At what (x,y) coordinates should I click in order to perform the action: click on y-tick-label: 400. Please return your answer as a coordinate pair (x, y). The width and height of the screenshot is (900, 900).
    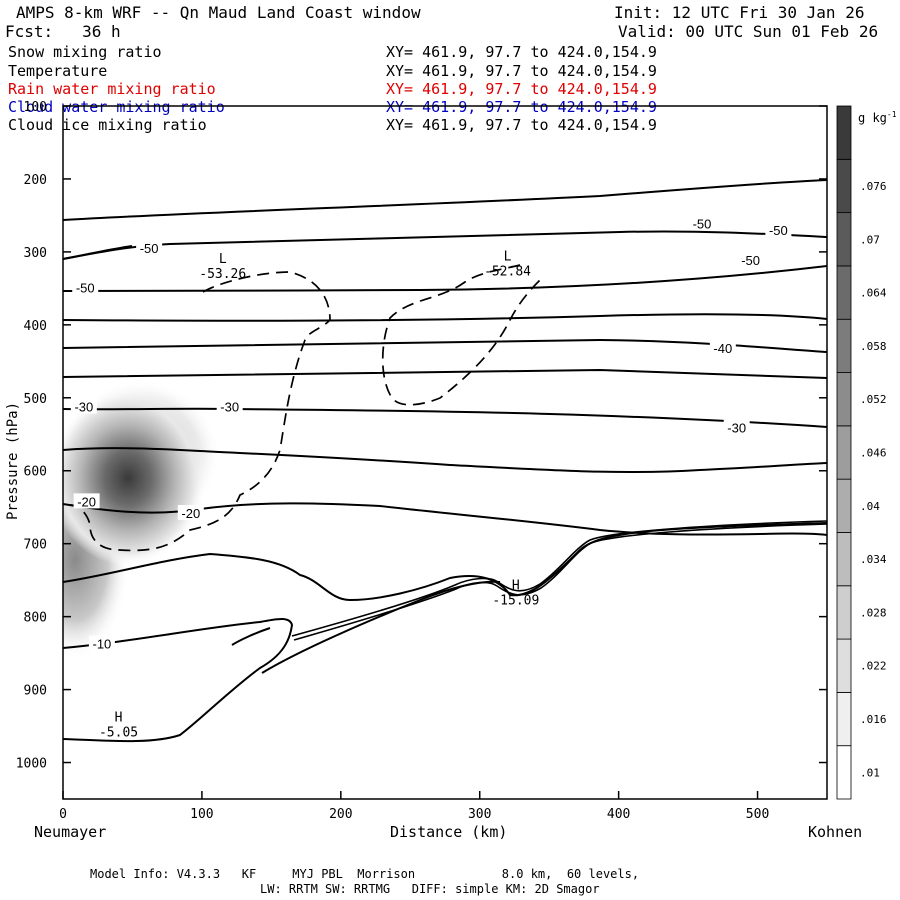
    Looking at the image, I should click on (35, 326).